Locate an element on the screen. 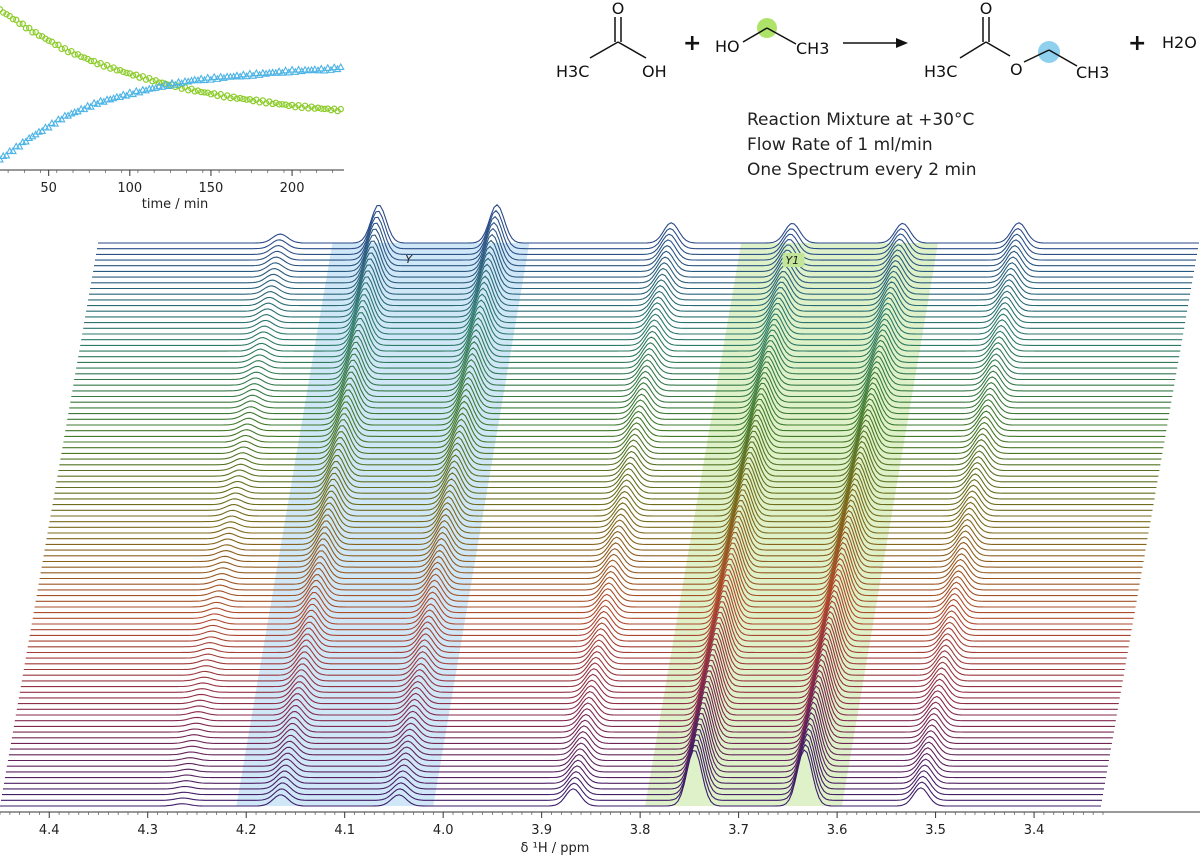 The image size is (1200, 857). ester-highlight is located at coordinates (1049, 52).